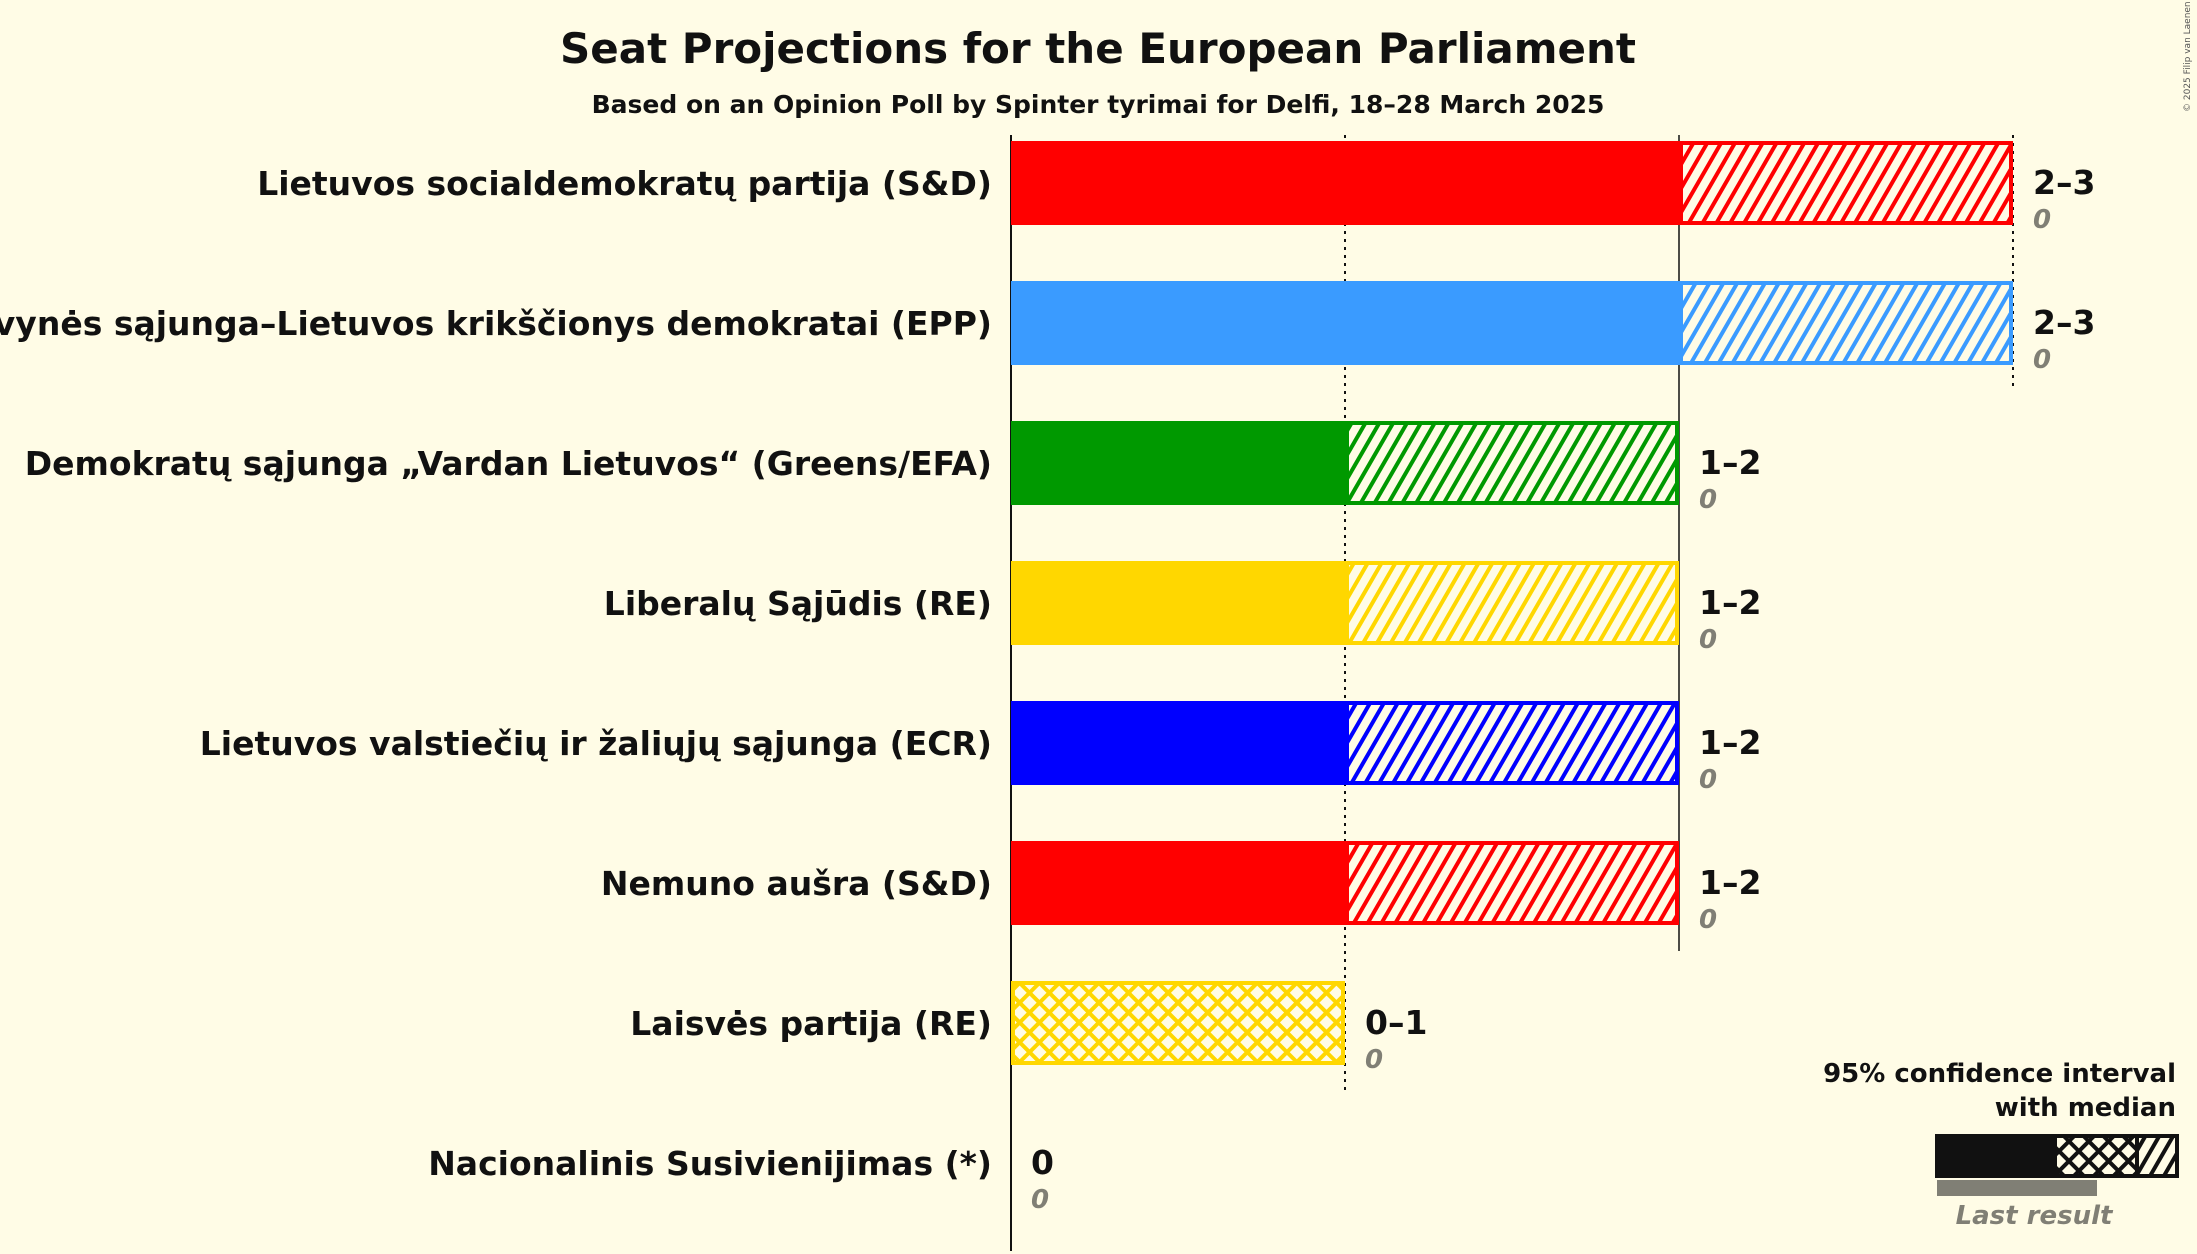 This screenshot has width=2197, height=1254. Describe the element at coordinates (710, 1163) in the screenshot. I see `party-label: Nacionalinis Susivienijimas (*)` at that location.